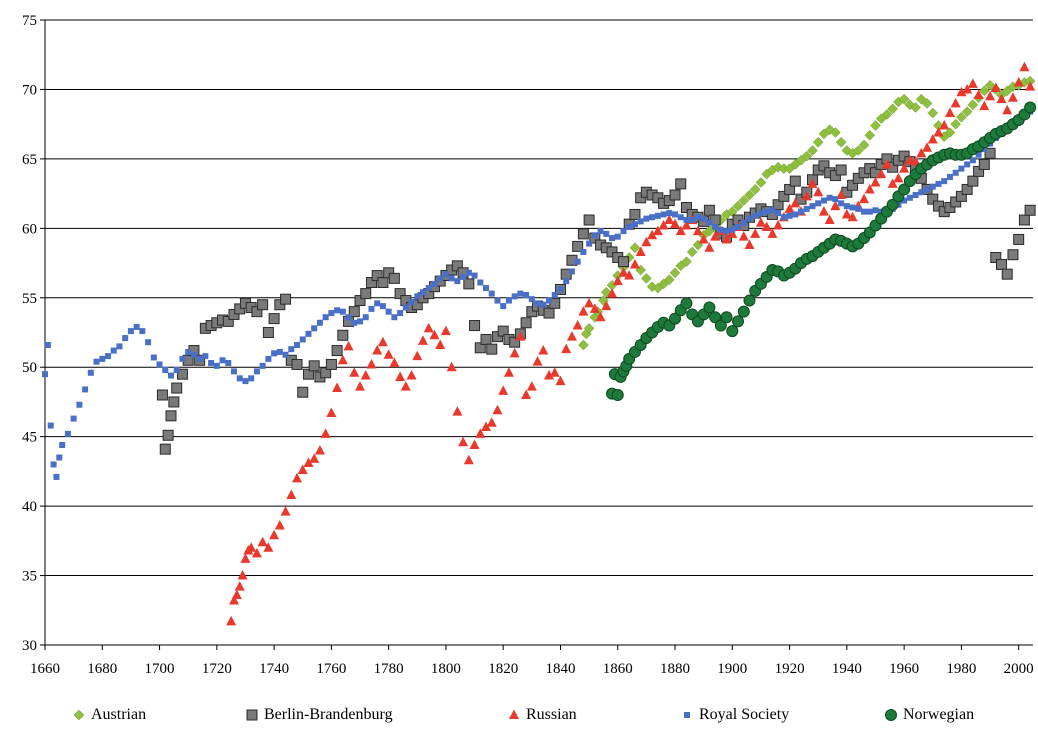 This screenshot has width=1038, height=734. I want to click on x-tick-label: 1980, so click(961, 669).